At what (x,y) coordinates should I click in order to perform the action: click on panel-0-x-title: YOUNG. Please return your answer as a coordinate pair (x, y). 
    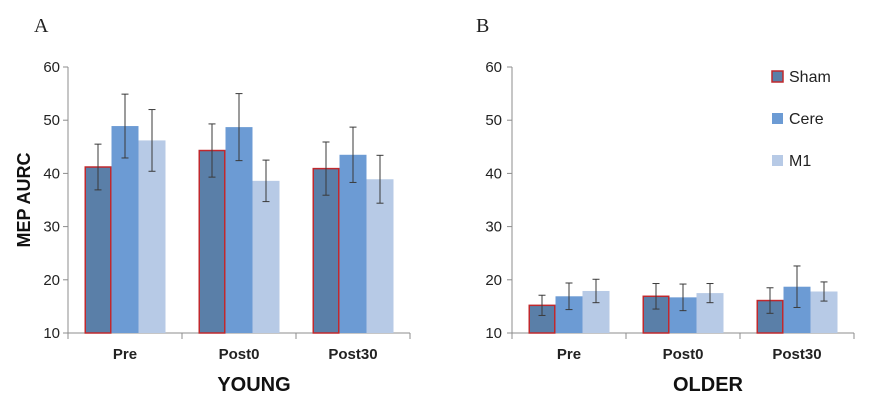
    Looking at the image, I should click on (253, 385).